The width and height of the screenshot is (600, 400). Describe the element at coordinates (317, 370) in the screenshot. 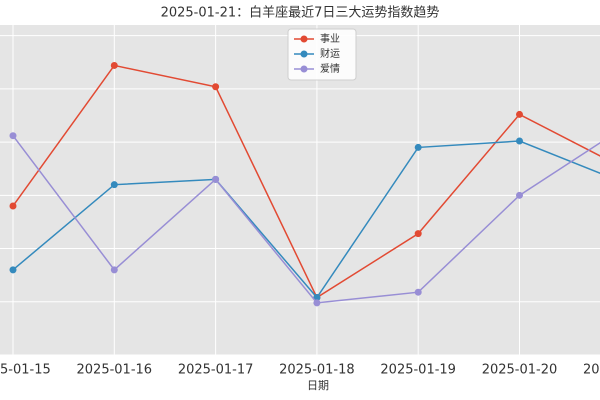

I see `x-tick-label: 2025-01-18` at that location.